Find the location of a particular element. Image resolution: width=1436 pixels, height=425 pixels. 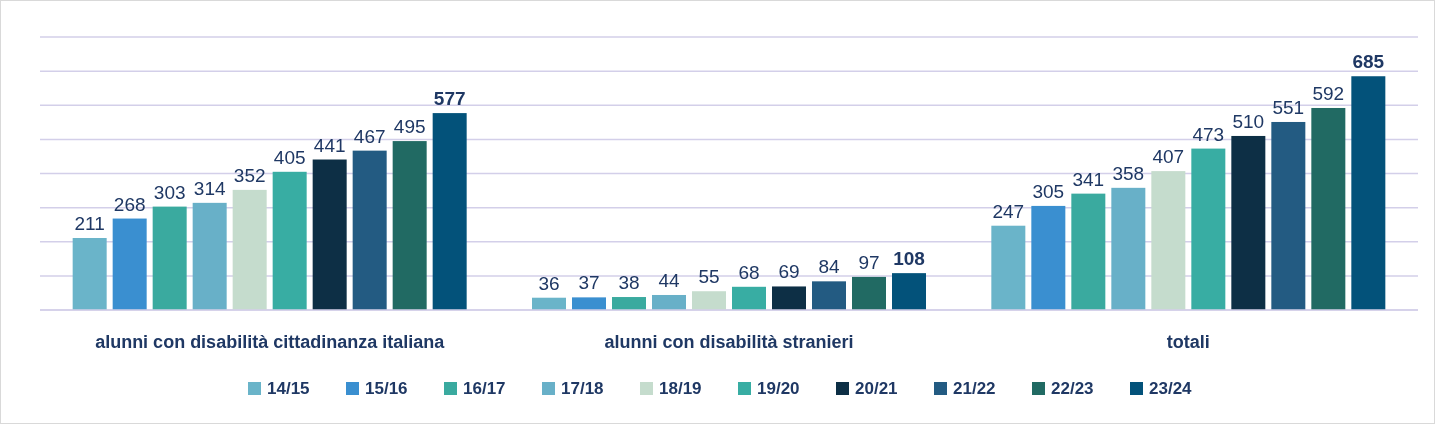

data-label: 44 is located at coordinates (669, 280).